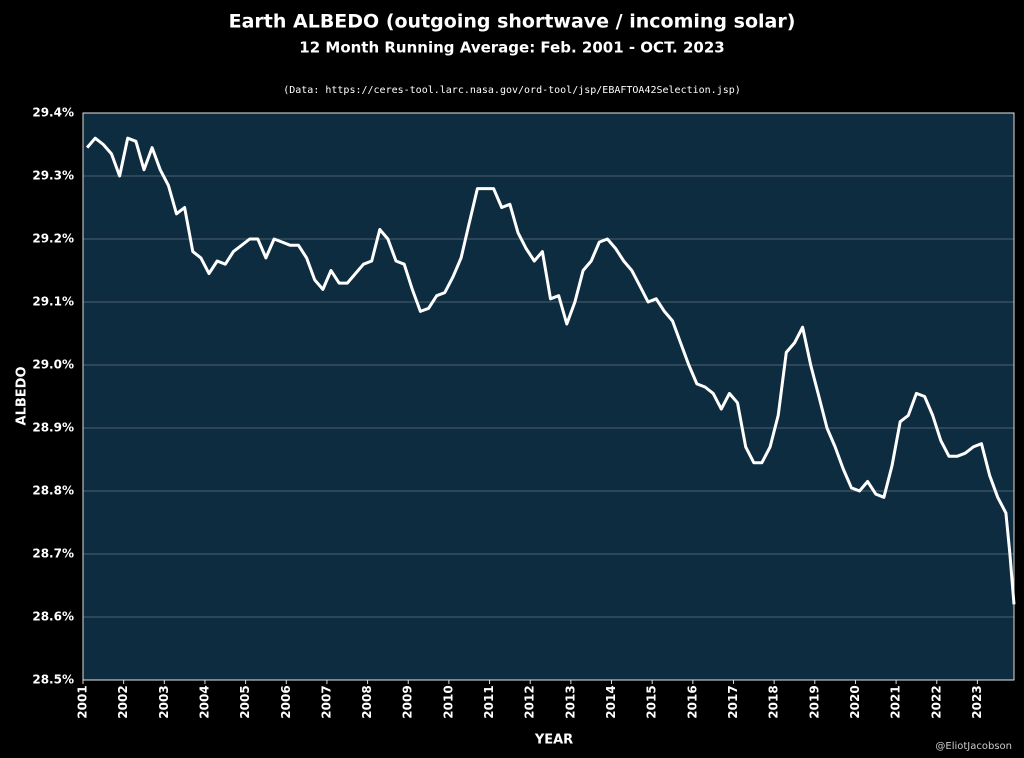  What do you see at coordinates (22, 396) in the screenshot?
I see `y-axis-label: ALBEDO` at bounding box center [22, 396].